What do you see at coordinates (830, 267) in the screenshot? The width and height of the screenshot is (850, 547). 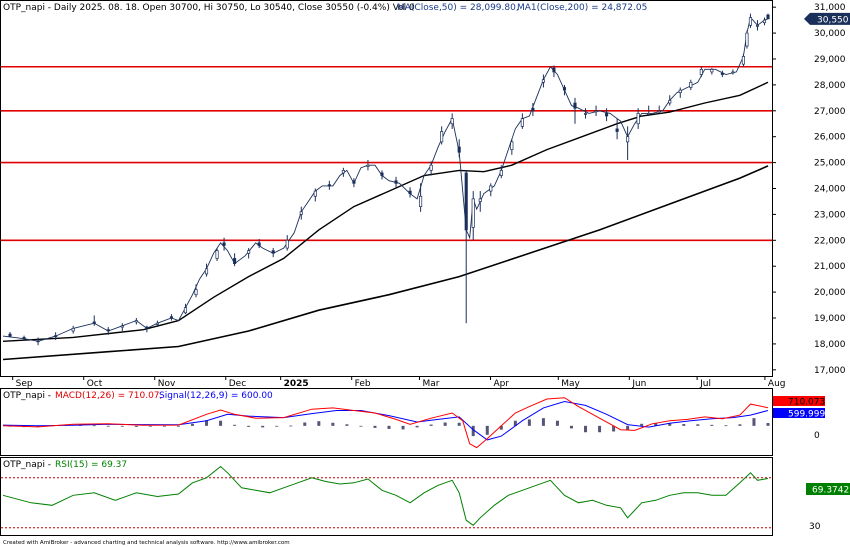 I see `y-tick-label: 21,000` at bounding box center [830, 267].